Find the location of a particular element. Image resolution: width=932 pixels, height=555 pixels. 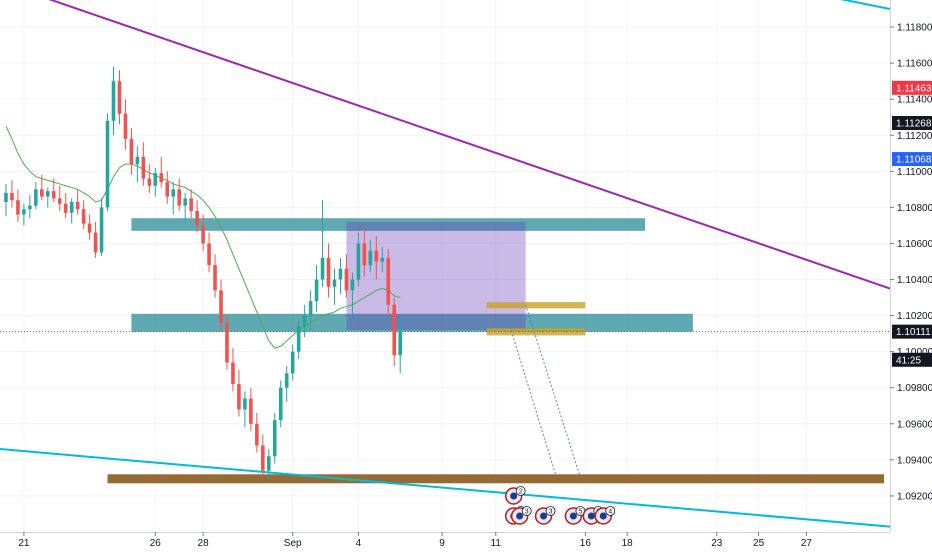

event-marker: 4 is located at coordinates (605, 515).